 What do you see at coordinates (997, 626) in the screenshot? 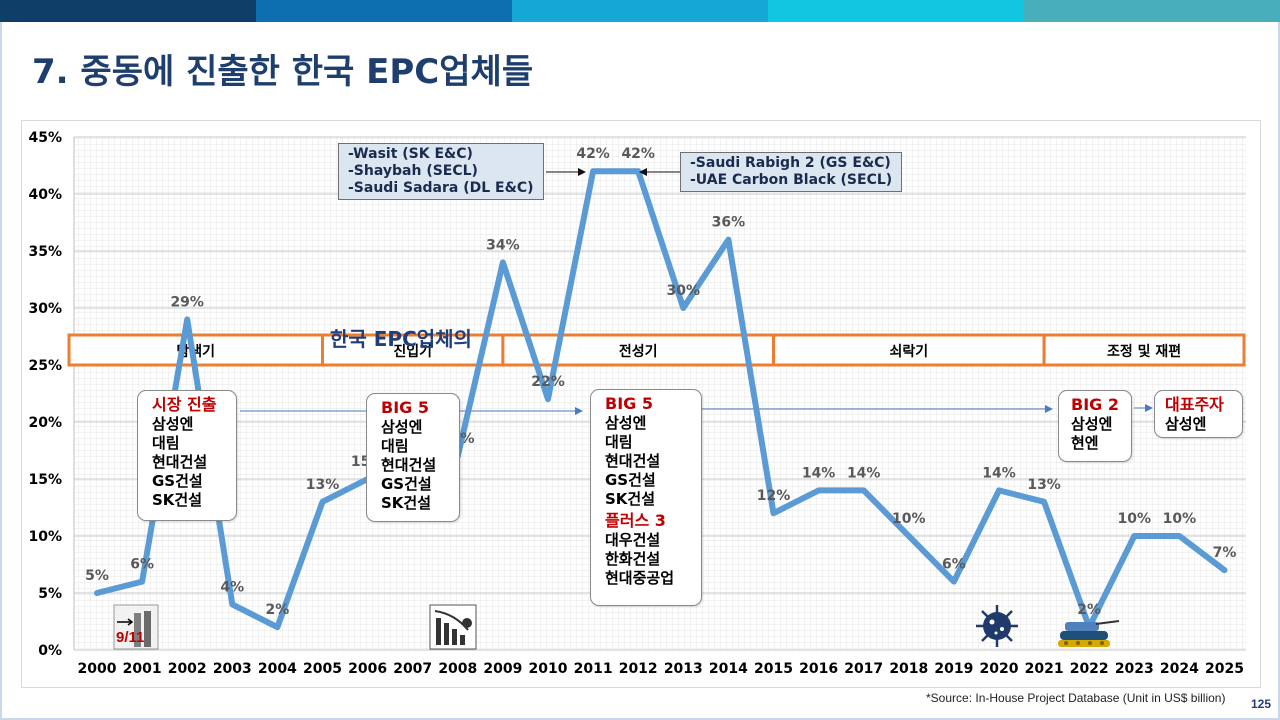
I see `virus-icon` at bounding box center [997, 626].